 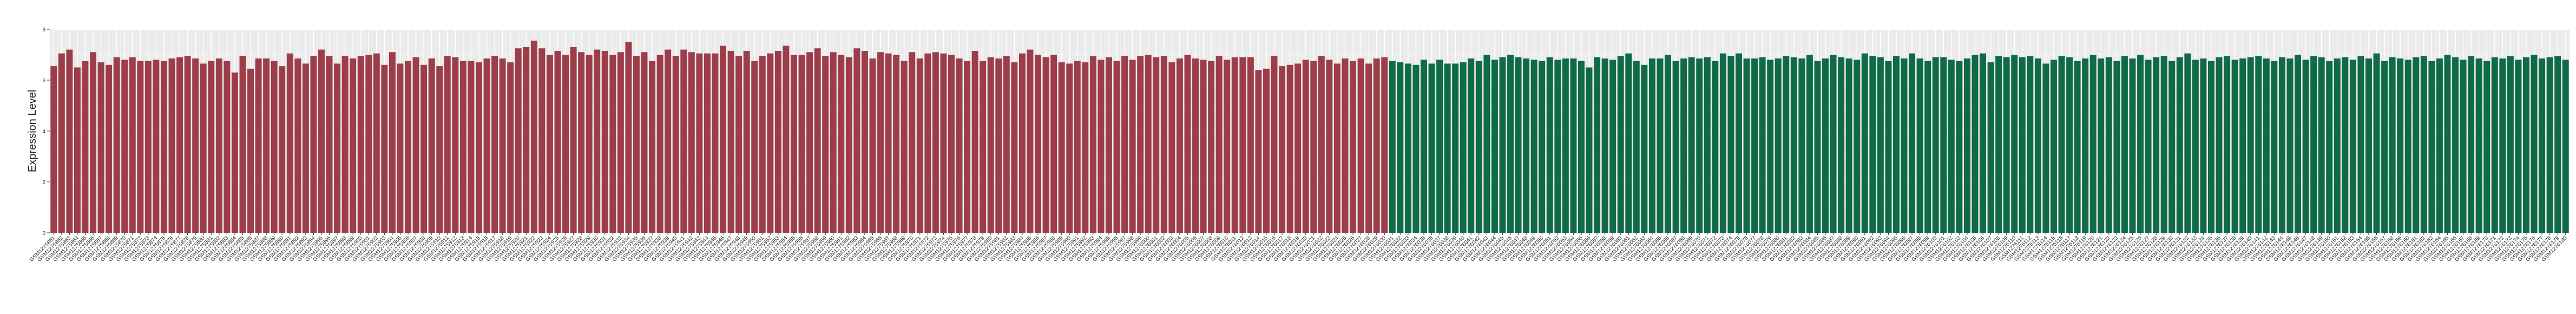 What do you see at coordinates (1935, 145) in the screenshot?
I see `bar-GSM1276100` at bounding box center [1935, 145].